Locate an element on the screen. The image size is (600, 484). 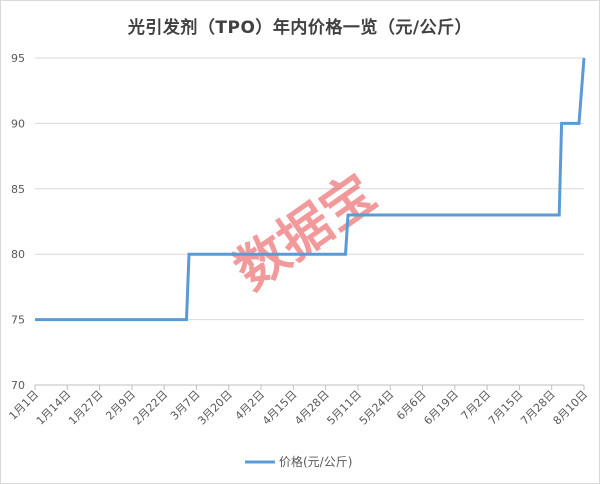
x-tick-label: 7月15日 is located at coordinates (506, 408).